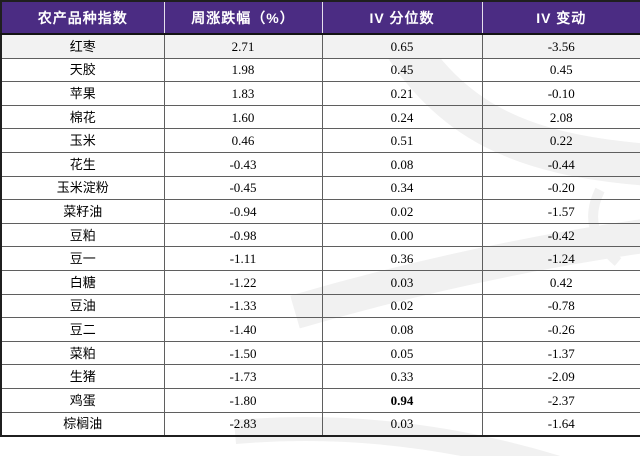 This screenshot has height=456, width=640. I want to click on iv-change-cell: -1.57, so click(560, 211).